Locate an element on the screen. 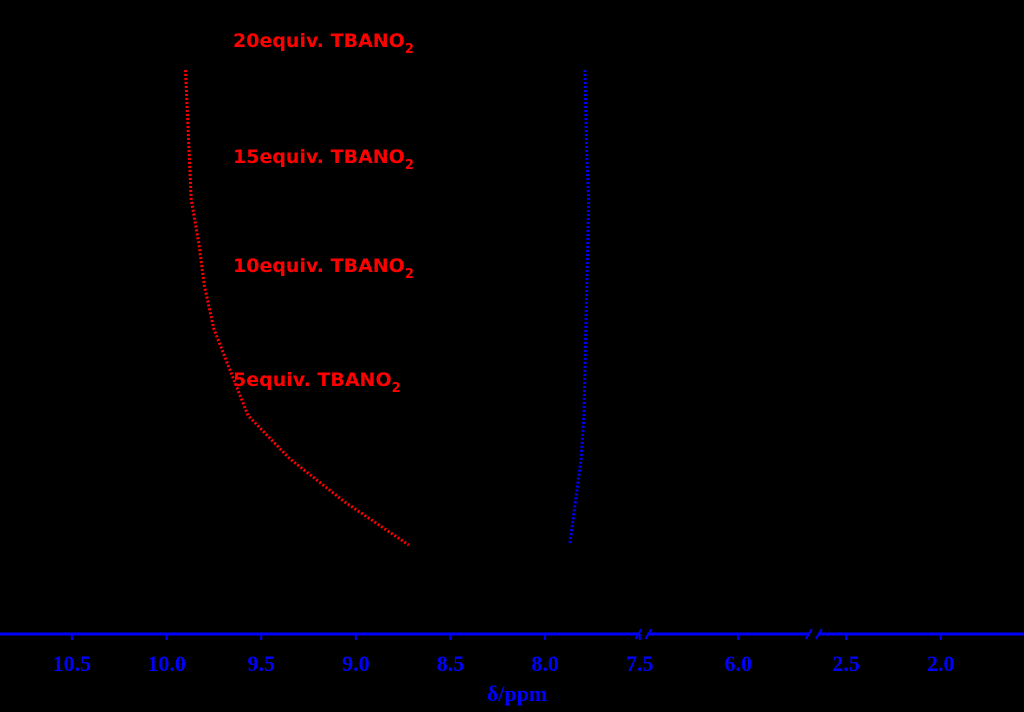 This screenshot has height=712, width=1024. x-tick-label: 10.0 is located at coordinates (166, 663).